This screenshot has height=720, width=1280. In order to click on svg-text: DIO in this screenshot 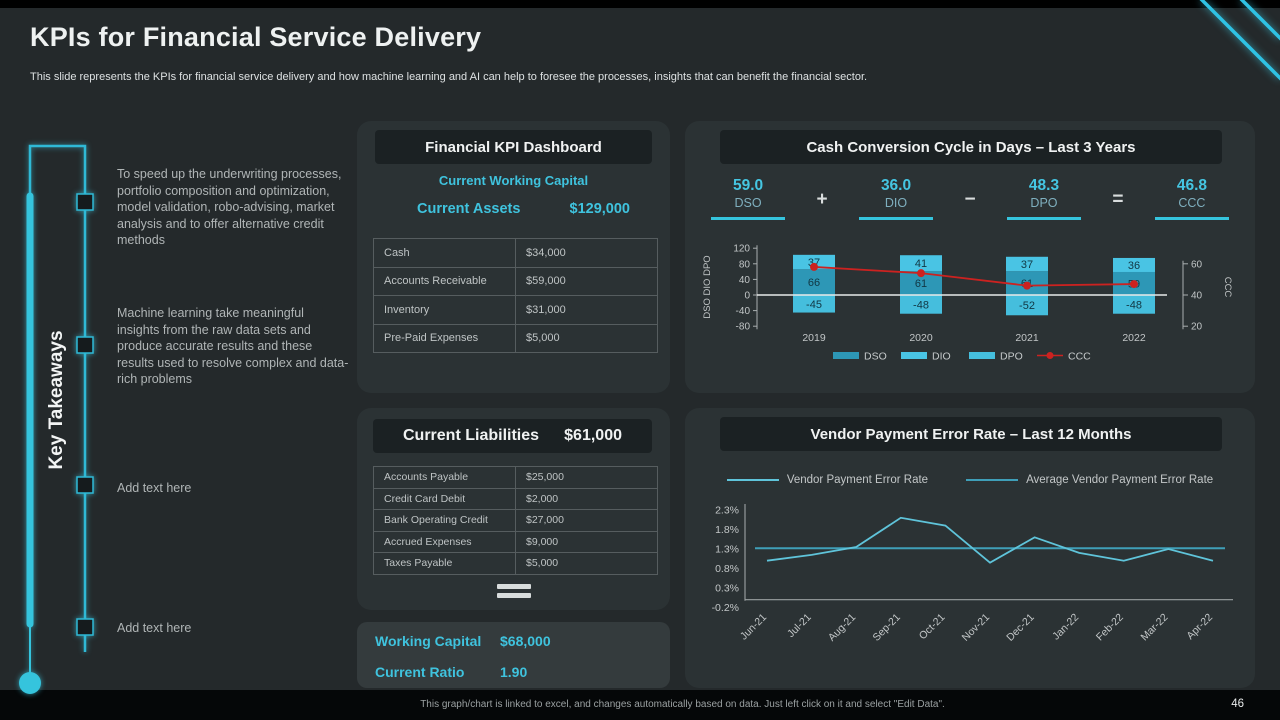, I will do `click(941, 357)`.